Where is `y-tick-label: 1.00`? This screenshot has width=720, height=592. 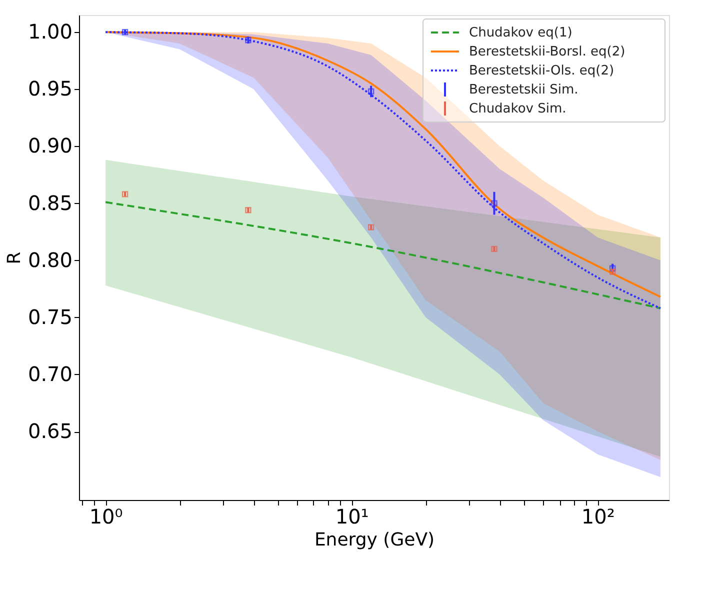 y-tick-label: 1.00 is located at coordinates (50, 32).